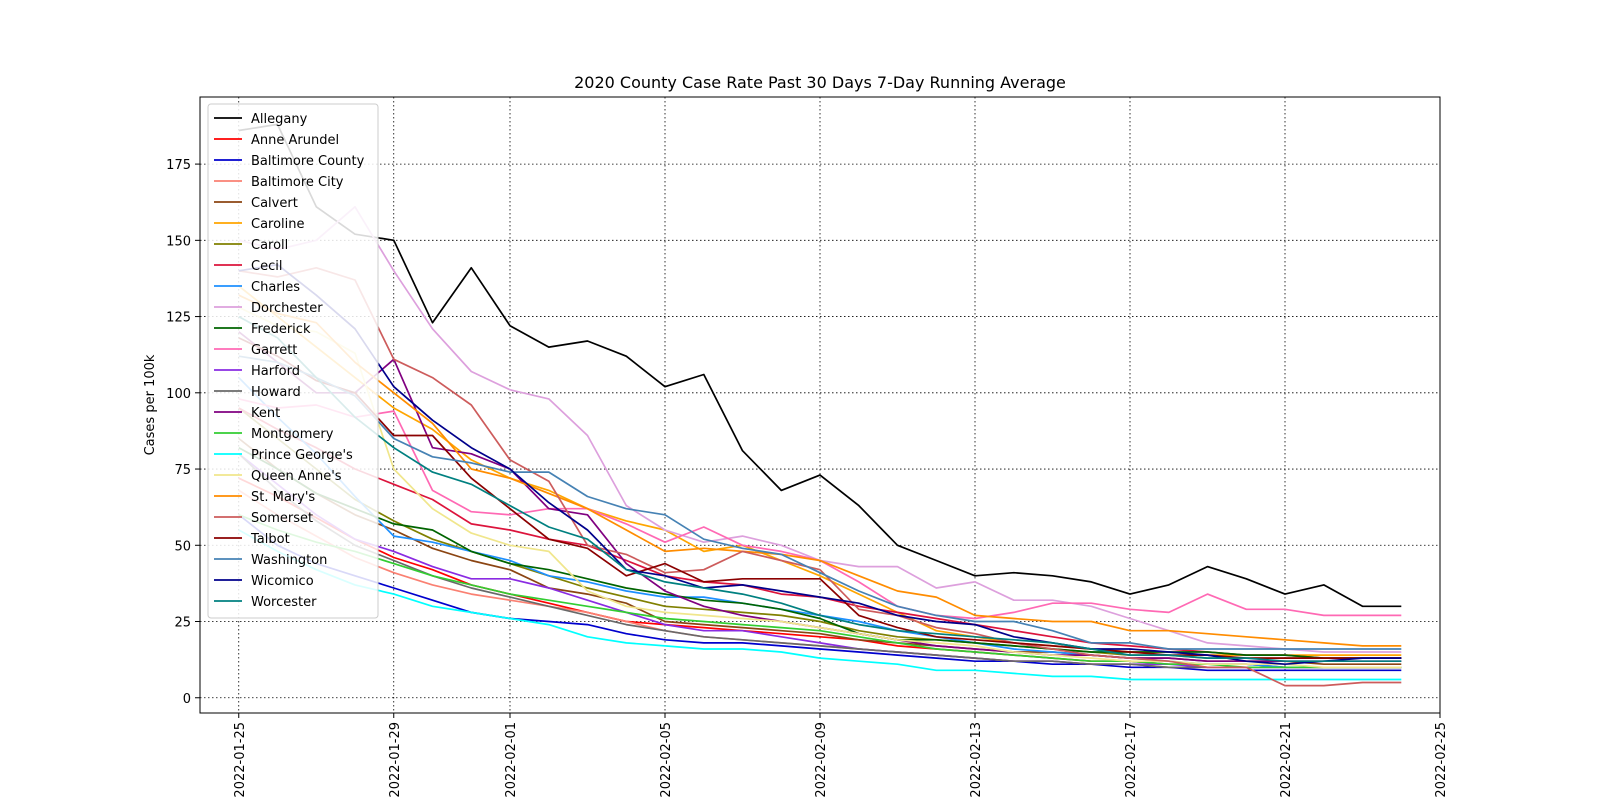 The width and height of the screenshot is (1600, 800). What do you see at coordinates (292, 434) in the screenshot?
I see `legend-label-montgomery: Montgomery` at bounding box center [292, 434].